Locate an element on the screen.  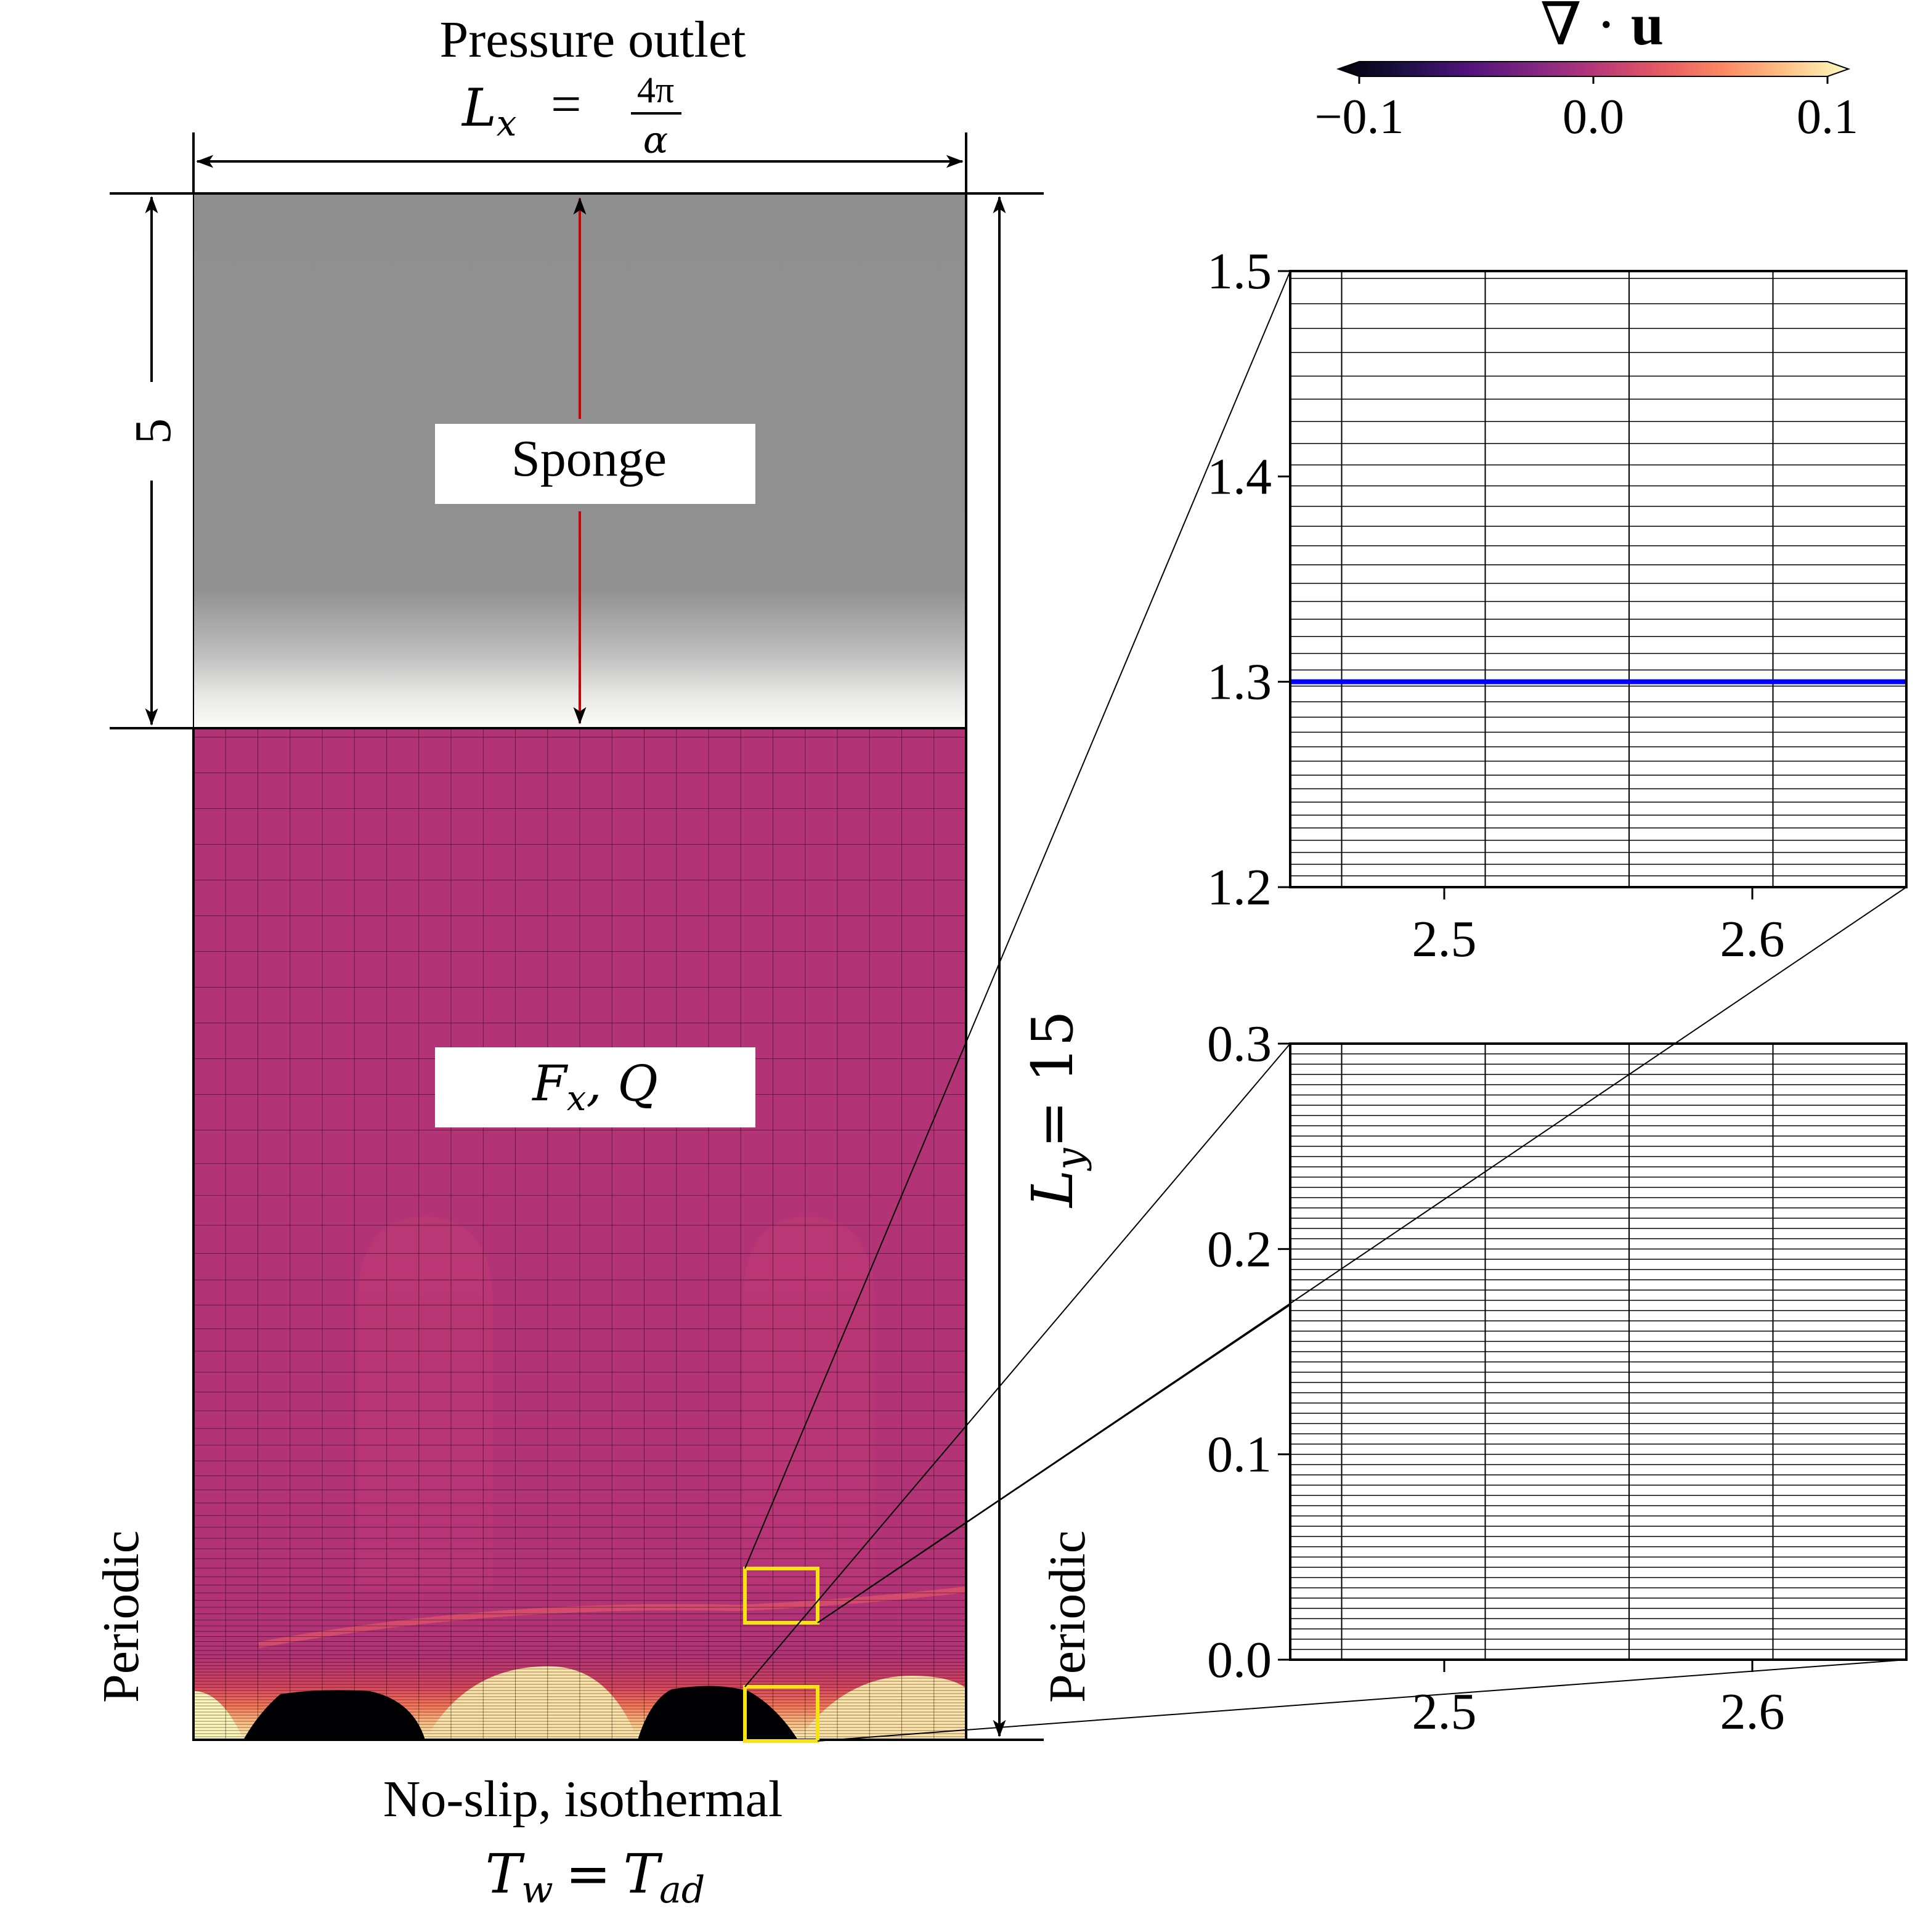
forcing-label-box is located at coordinates (595, 1087).